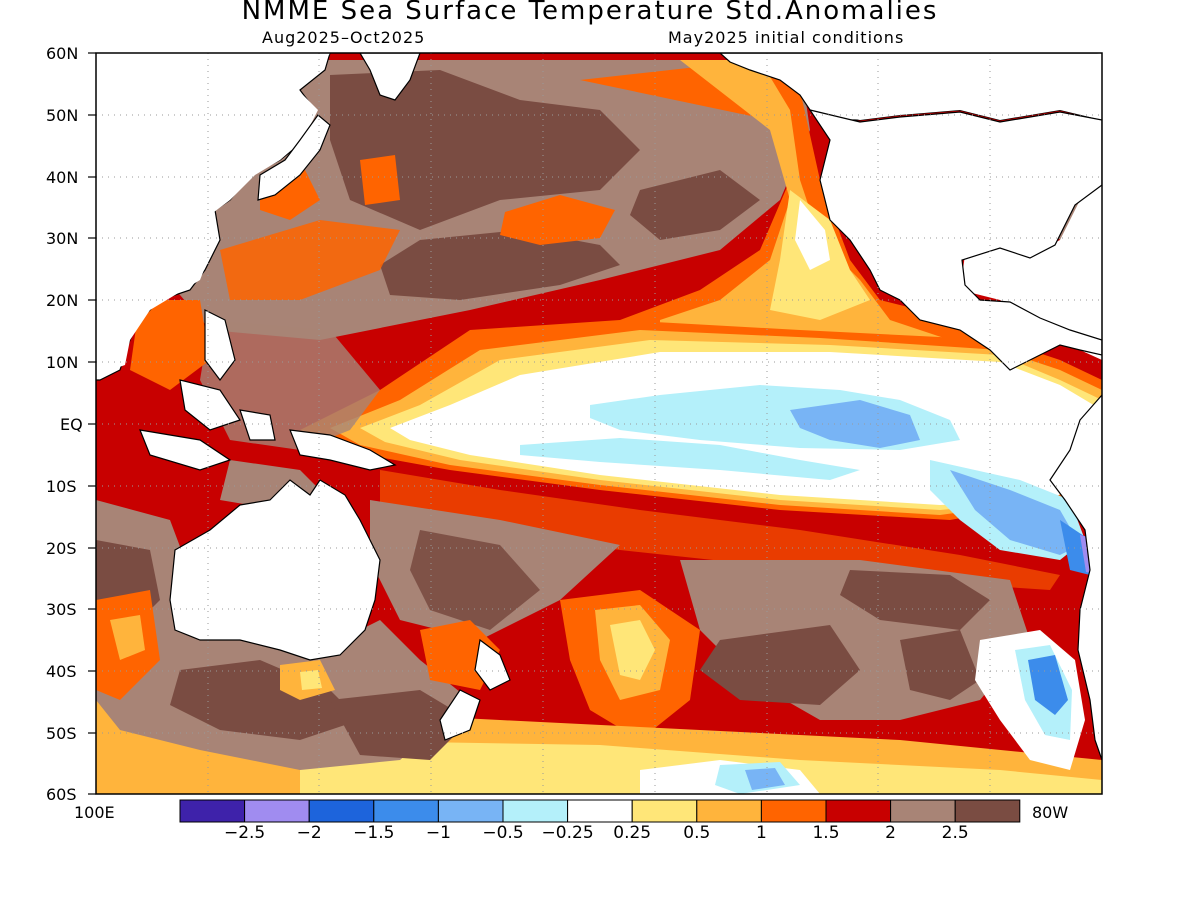 This screenshot has width=1200, height=900. Describe the element at coordinates (61, 609) in the screenshot. I see `lat-label-30s: 30S` at that location.